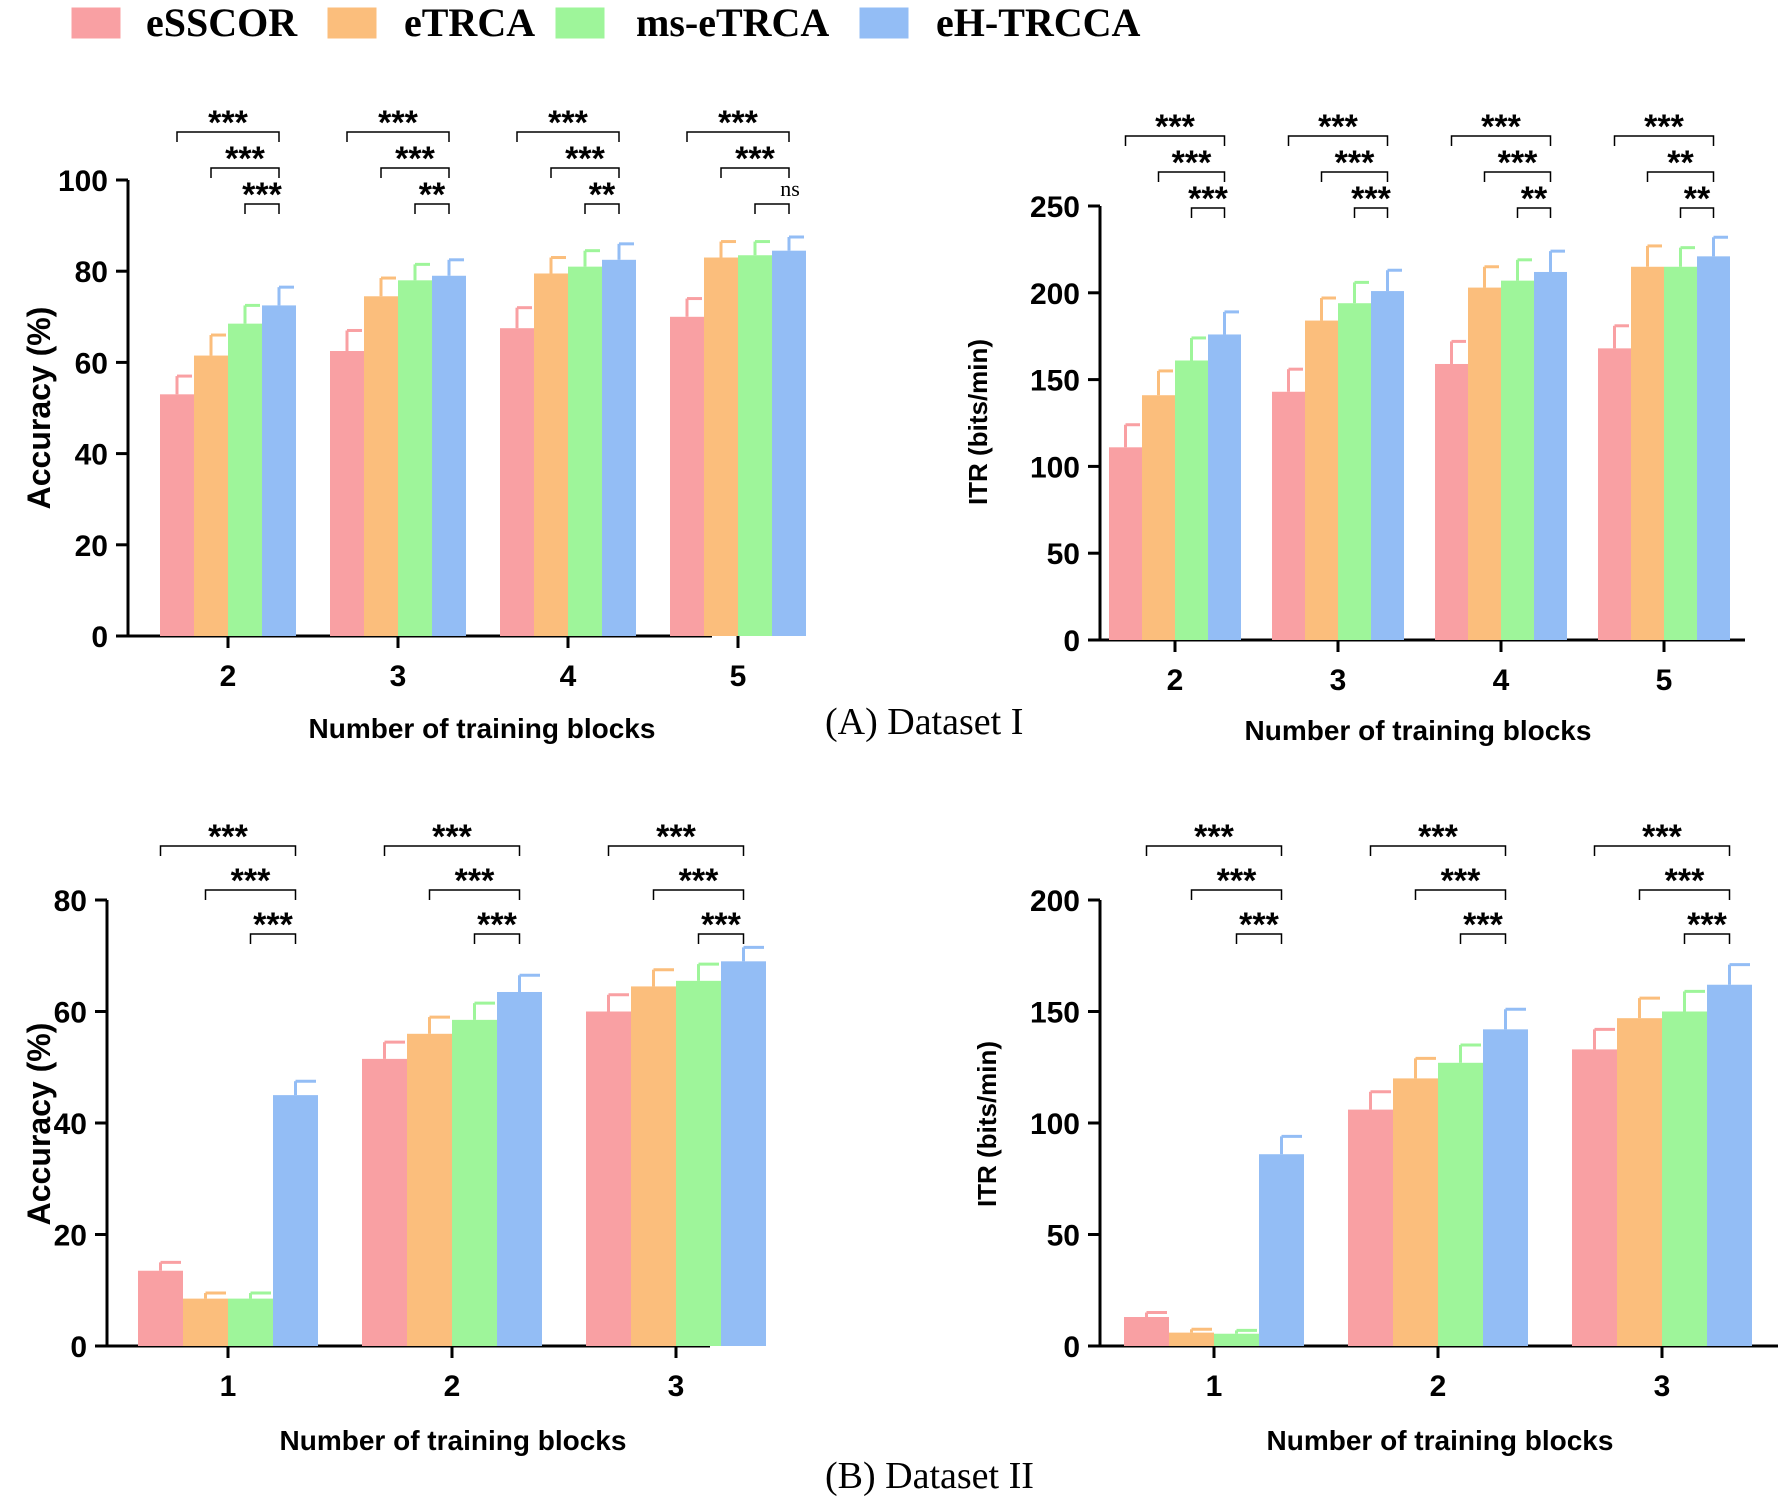 This screenshot has width=1784, height=1504. What do you see at coordinates (96, 23) in the screenshot?
I see `legend-swatch-esscor` at bounding box center [96, 23].